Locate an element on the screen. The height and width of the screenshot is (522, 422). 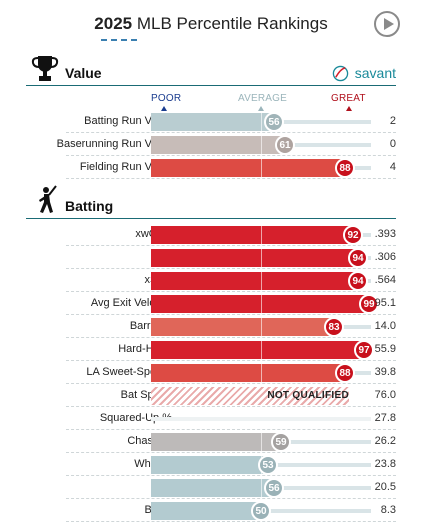
percentile-badge: 92 is located at coordinates (353, 235).